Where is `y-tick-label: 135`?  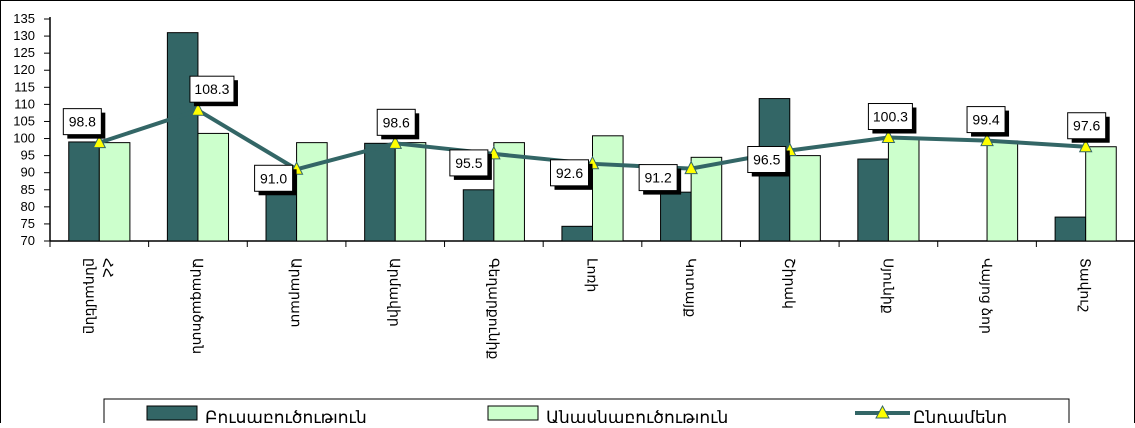
y-tick-label: 135 is located at coordinates (24, 18).